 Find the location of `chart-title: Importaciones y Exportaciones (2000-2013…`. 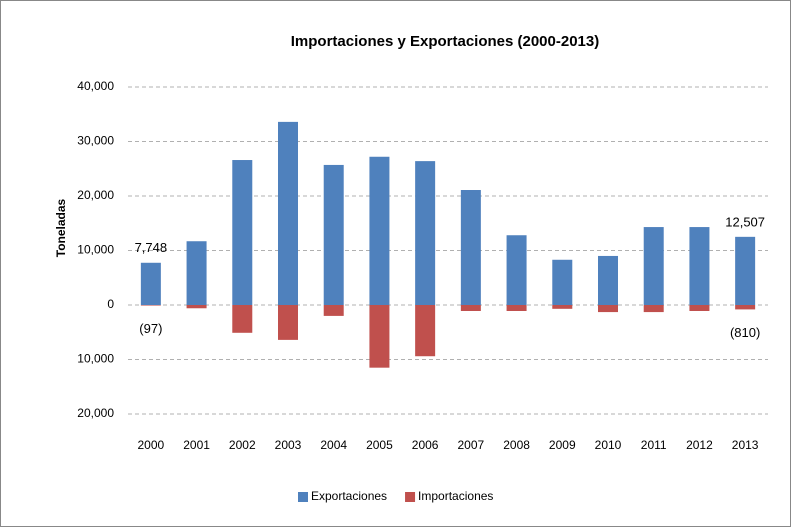

chart-title: Importaciones y Exportaciones (2000-2013… is located at coordinates (445, 41).